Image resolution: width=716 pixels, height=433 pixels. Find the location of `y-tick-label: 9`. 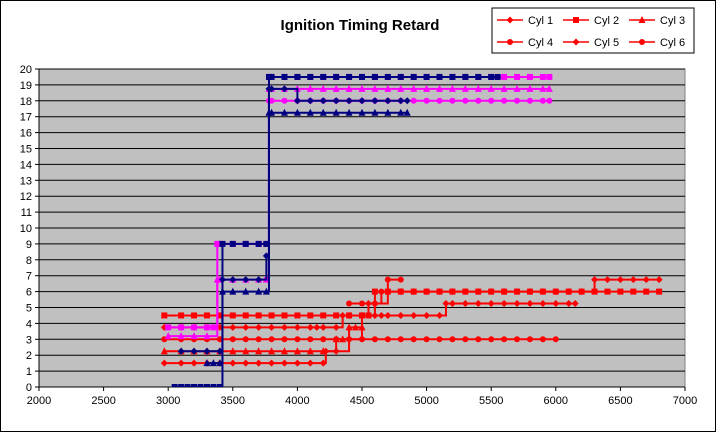

y-tick-label: 9 is located at coordinates (29, 245).